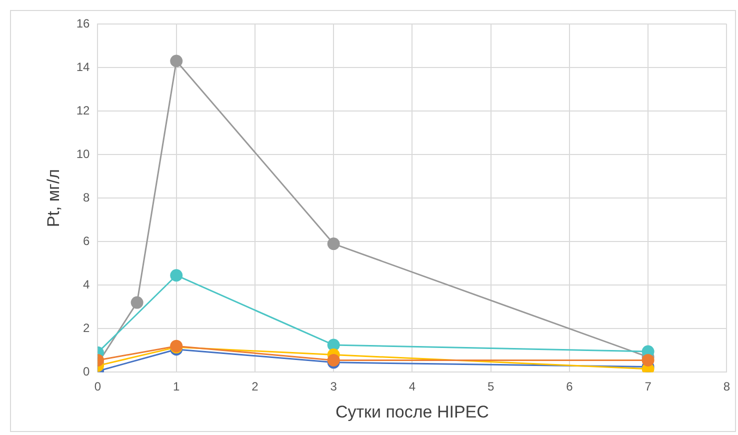  Describe the element at coordinates (83, 67) in the screenshot. I see `y-tick-label: 14` at that location.